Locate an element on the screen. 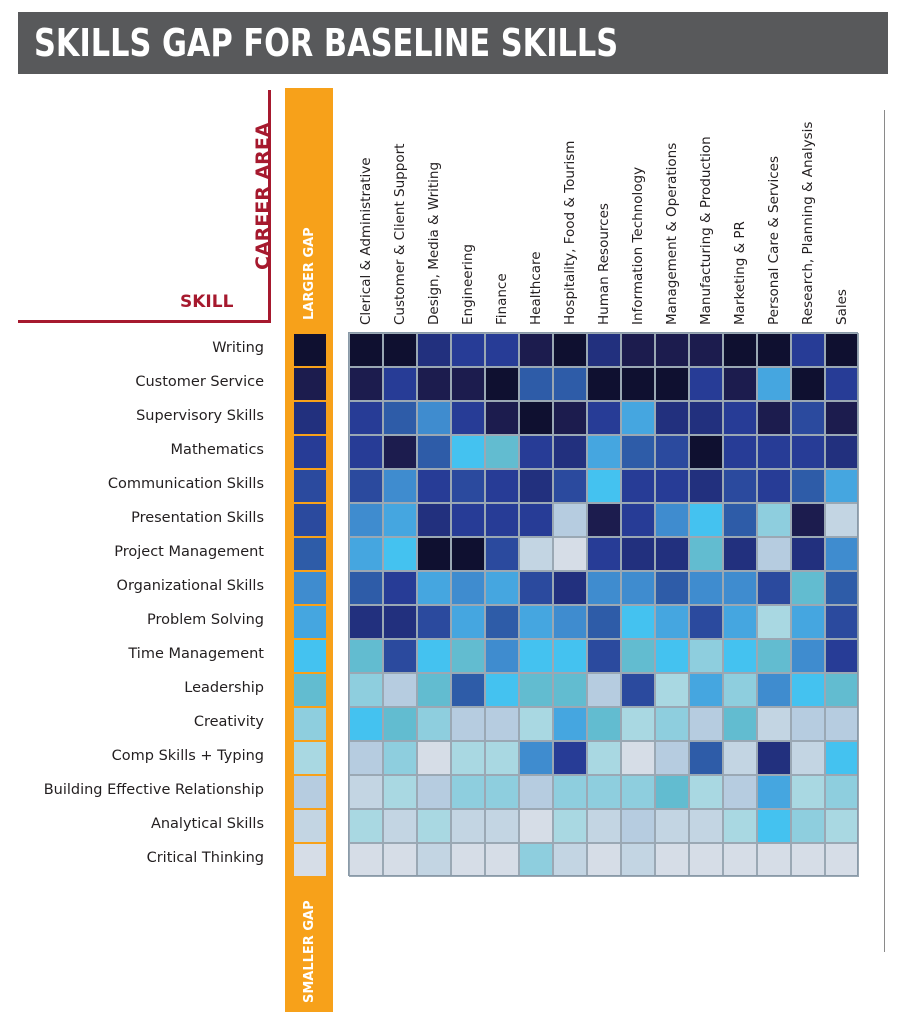  column-label: Healthcare is located at coordinates (536, 288).